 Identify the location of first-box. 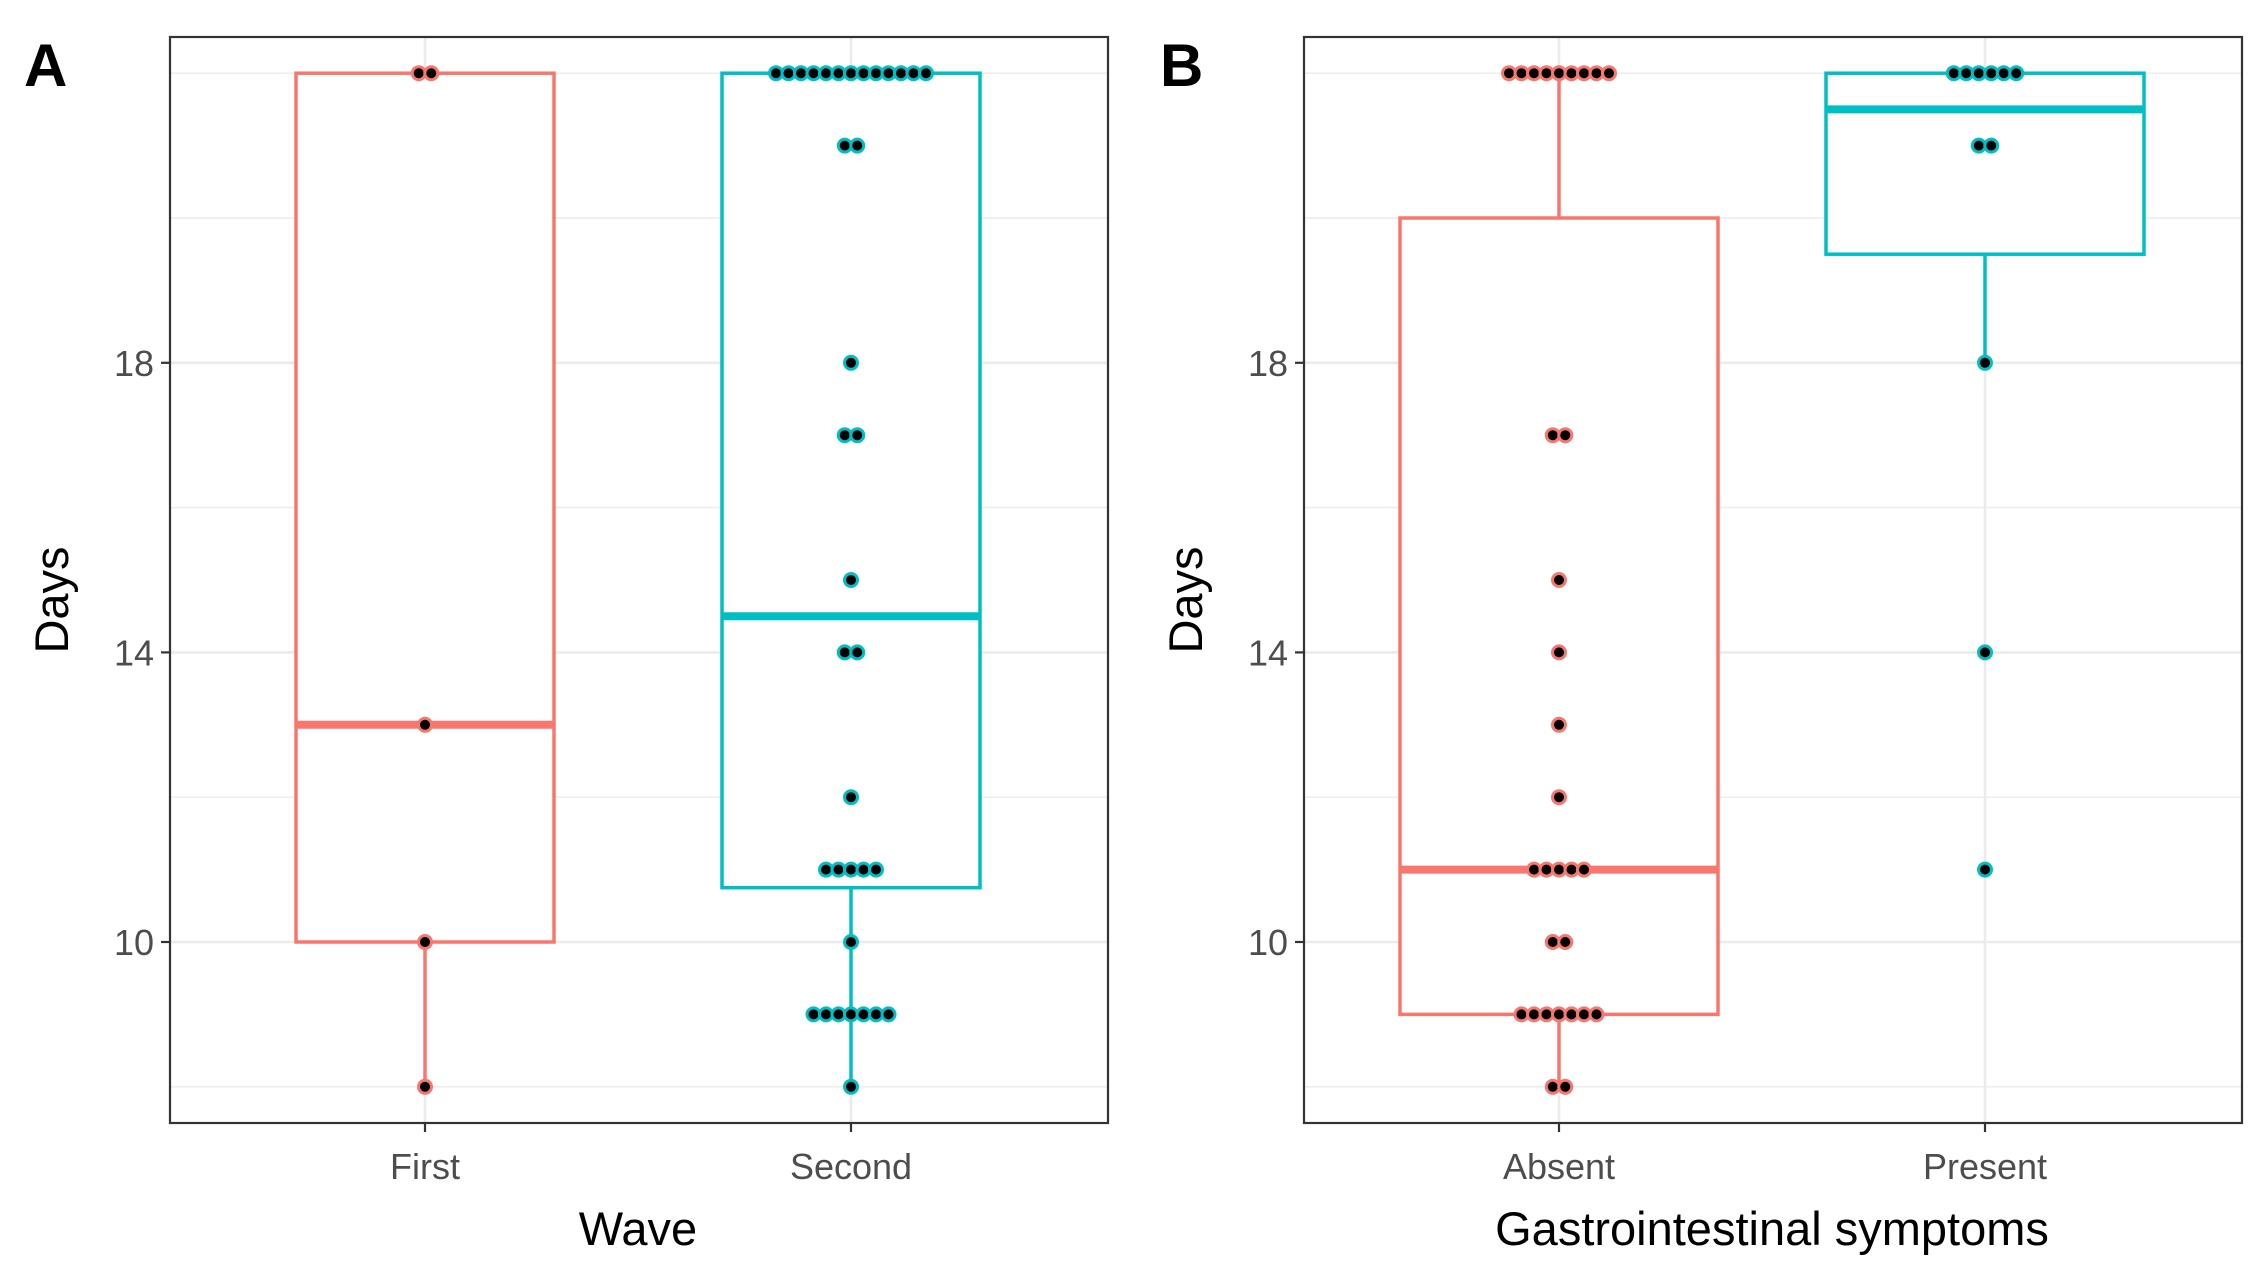
(425, 507).